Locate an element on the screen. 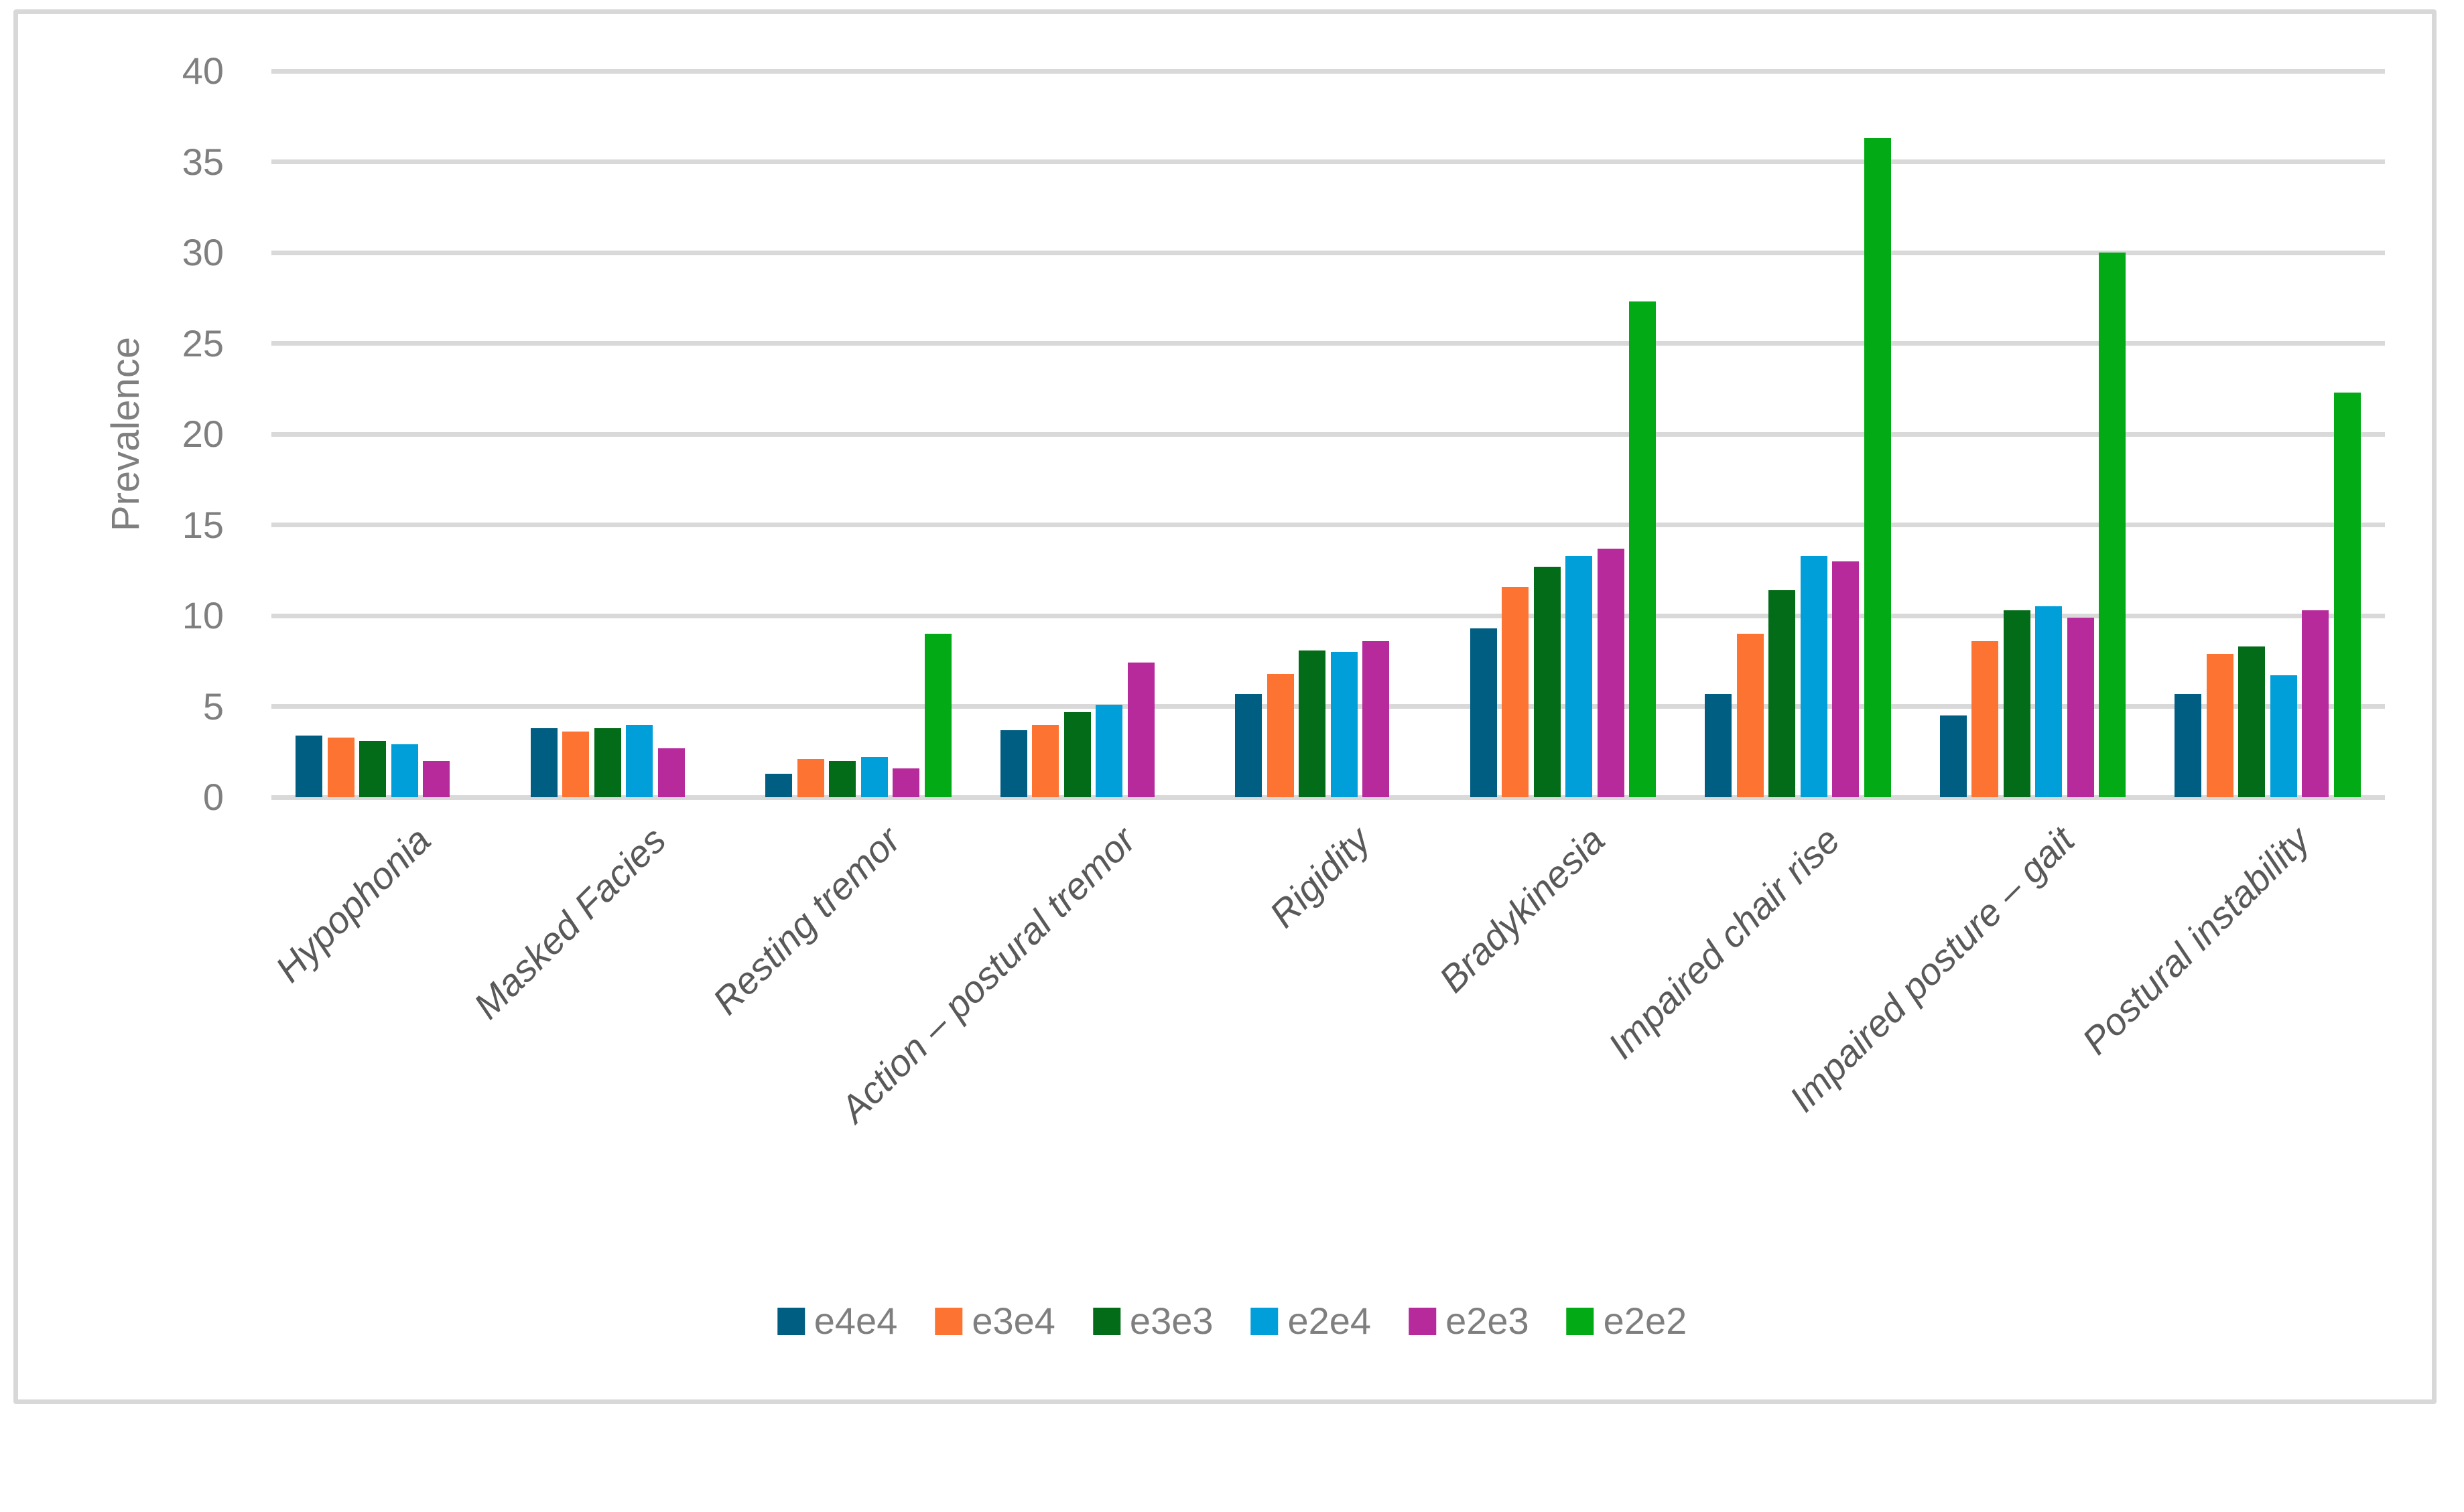 This screenshot has height=1512, width=2464. bar-e3e3-cat5 is located at coordinates (1312, 723).